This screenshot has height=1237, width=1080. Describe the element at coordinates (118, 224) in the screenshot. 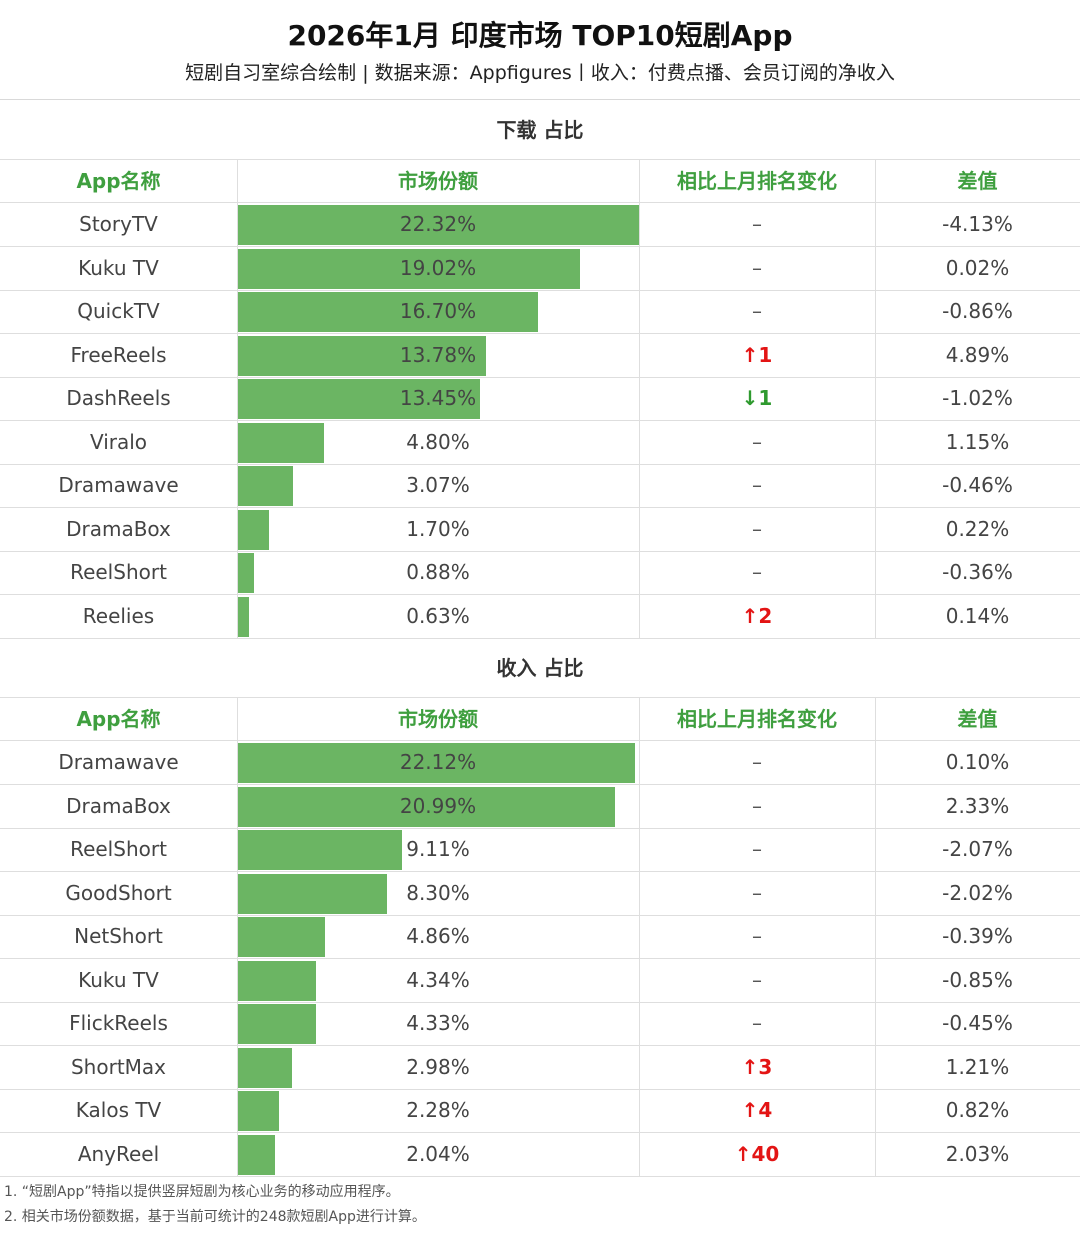

I see `app-name: StoryTV` at that location.